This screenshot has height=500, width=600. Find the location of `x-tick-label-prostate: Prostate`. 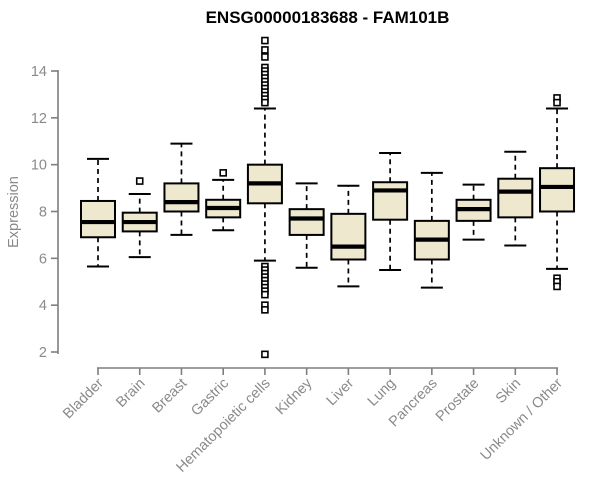

x-tick-label-prostate: Prostate is located at coordinates (457, 400).